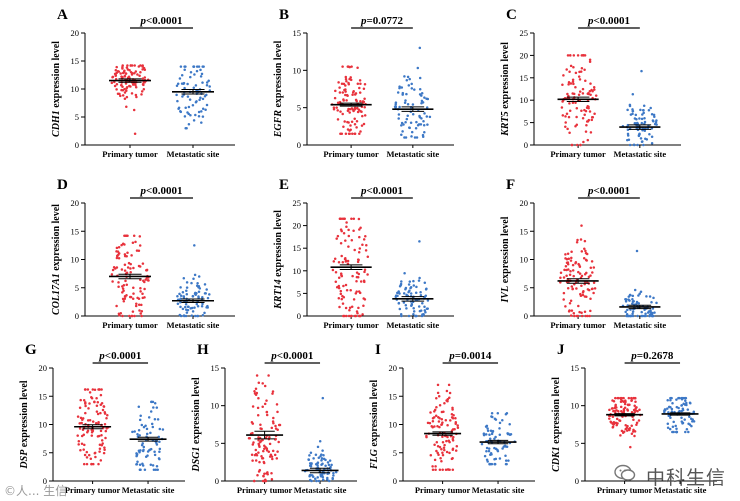 This screenshot has height=501, width=740. I want to click on p-value-label: p<0.0001, so click(160, 191).